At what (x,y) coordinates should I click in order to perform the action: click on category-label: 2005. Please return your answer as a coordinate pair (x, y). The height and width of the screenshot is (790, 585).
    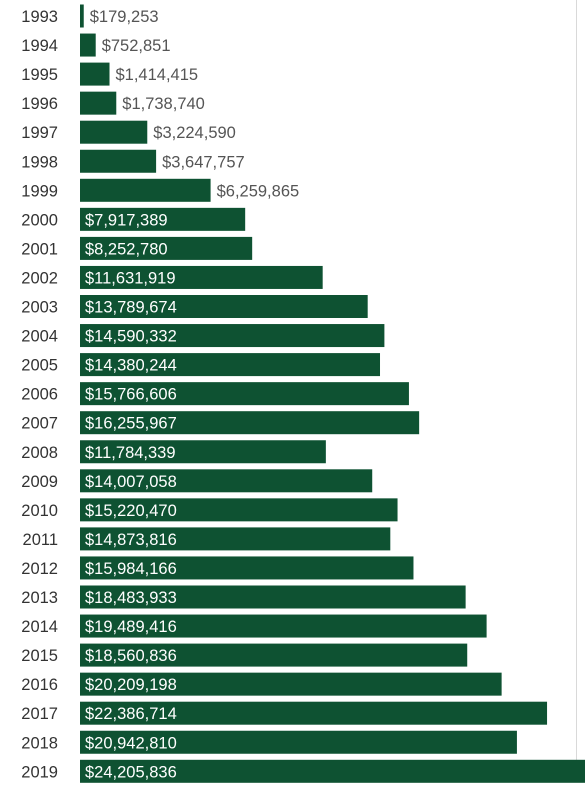
    Looking at the image, I should click on (39, 366).